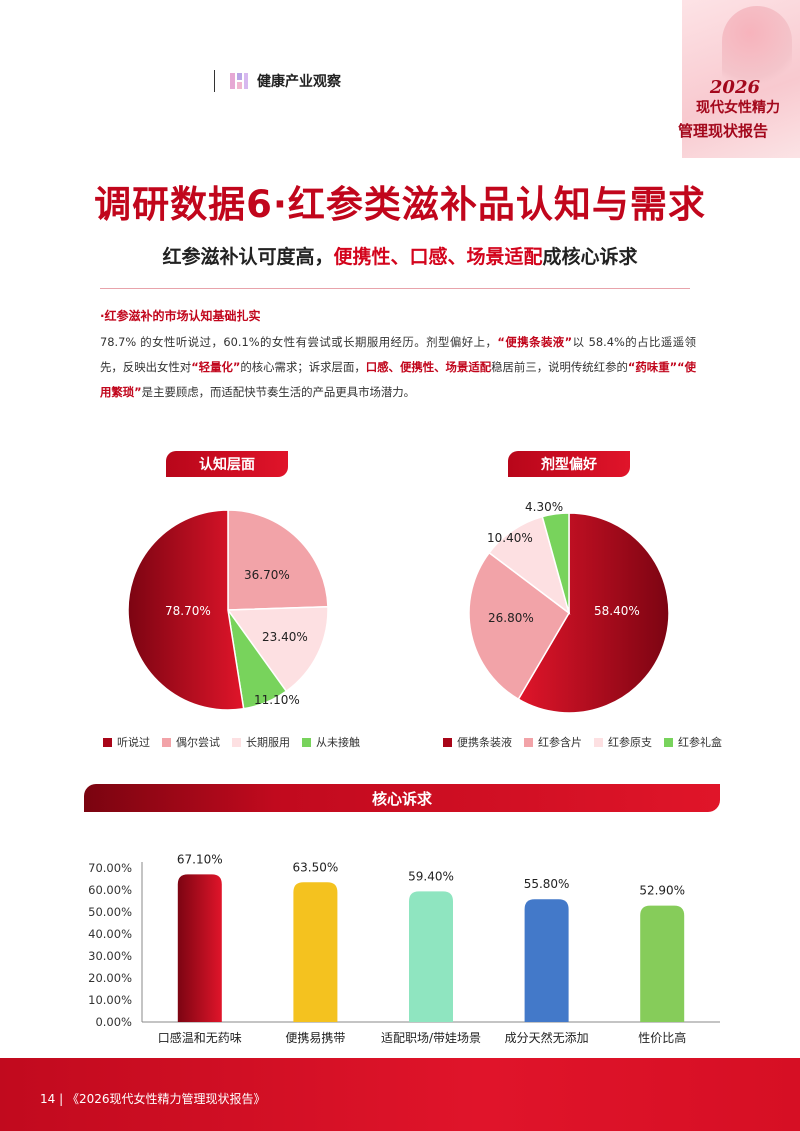 Image resolution: width=800 pixels, height=1131 pixels. I want to click on pie1-label-never: 11.10%, so click(277, 700).